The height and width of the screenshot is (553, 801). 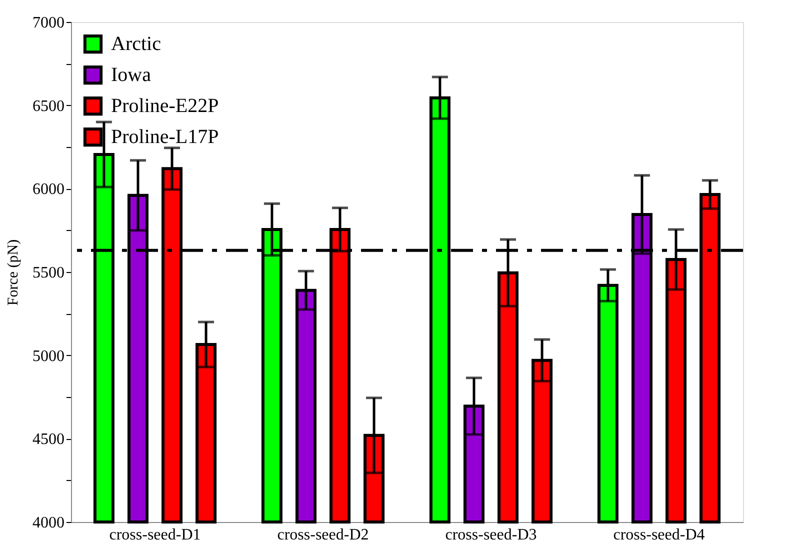 What do you see at coordinates (659, 535) in the screenshot?
I see `x-tick-label: cross-seed-D4` at bounding box center [659, 535].